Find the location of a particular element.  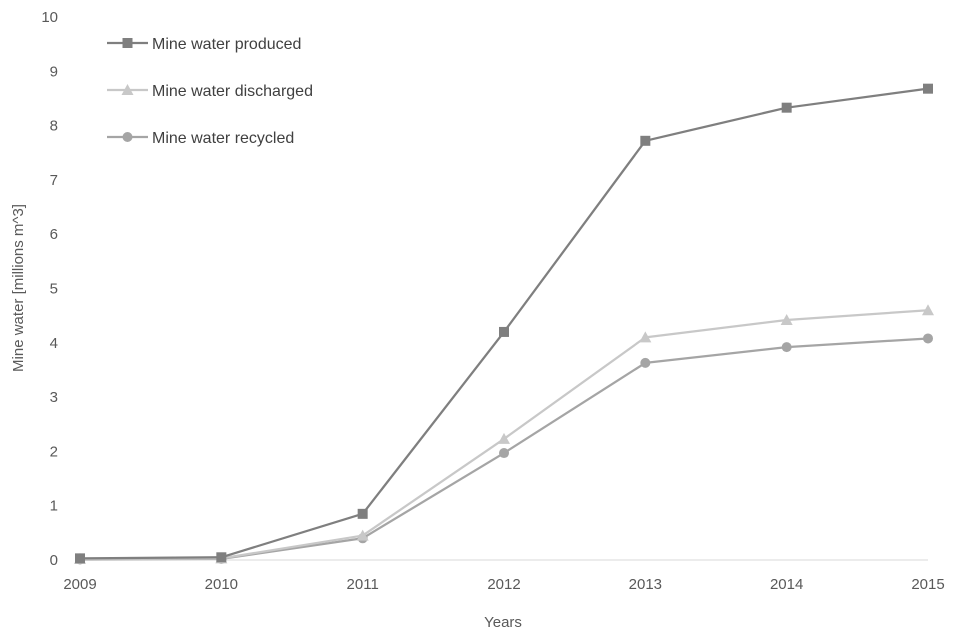

y-tick-label: 5 is located at coordinates (54, 289).